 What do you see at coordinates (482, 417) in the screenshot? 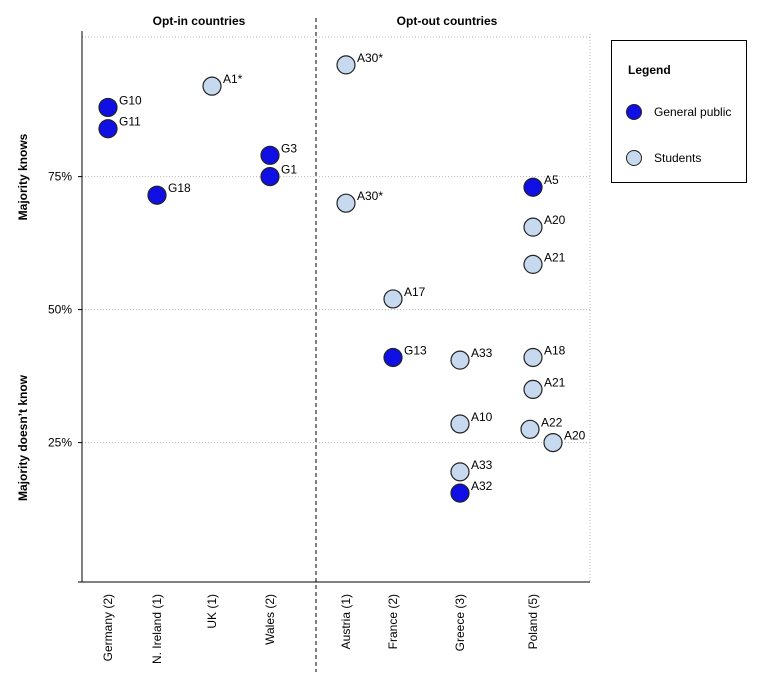
I see `point-label: A10` at bounding box center [482, 417].